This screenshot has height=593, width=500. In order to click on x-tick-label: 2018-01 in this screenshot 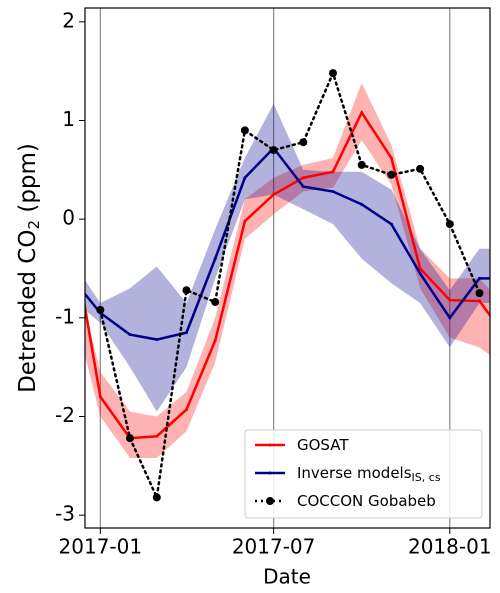, I will do `click(450, 547)`.